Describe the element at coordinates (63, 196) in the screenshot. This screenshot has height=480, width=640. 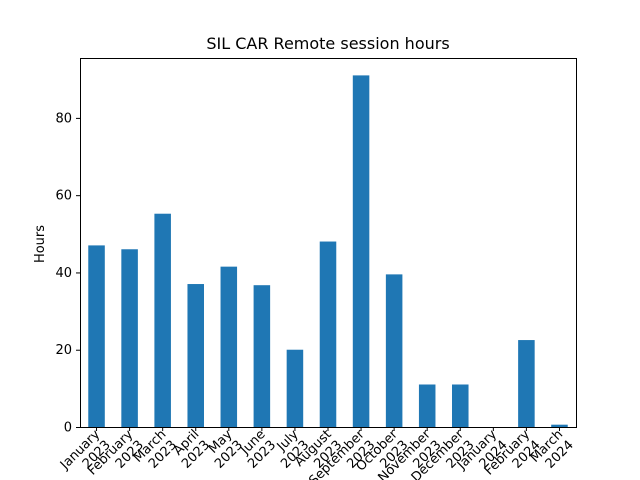
I see `y-tick-label: 60` at that location.